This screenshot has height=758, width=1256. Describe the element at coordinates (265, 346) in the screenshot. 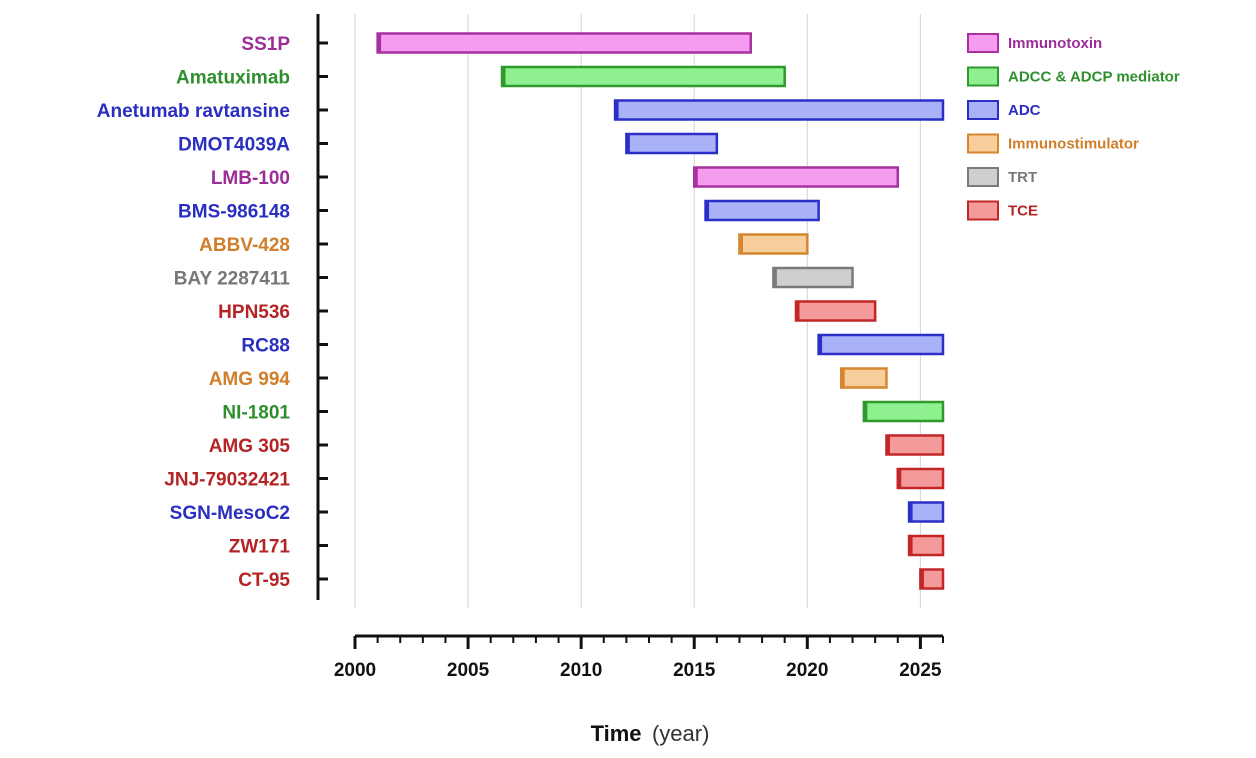

I see `row-label: RC88` at that location.